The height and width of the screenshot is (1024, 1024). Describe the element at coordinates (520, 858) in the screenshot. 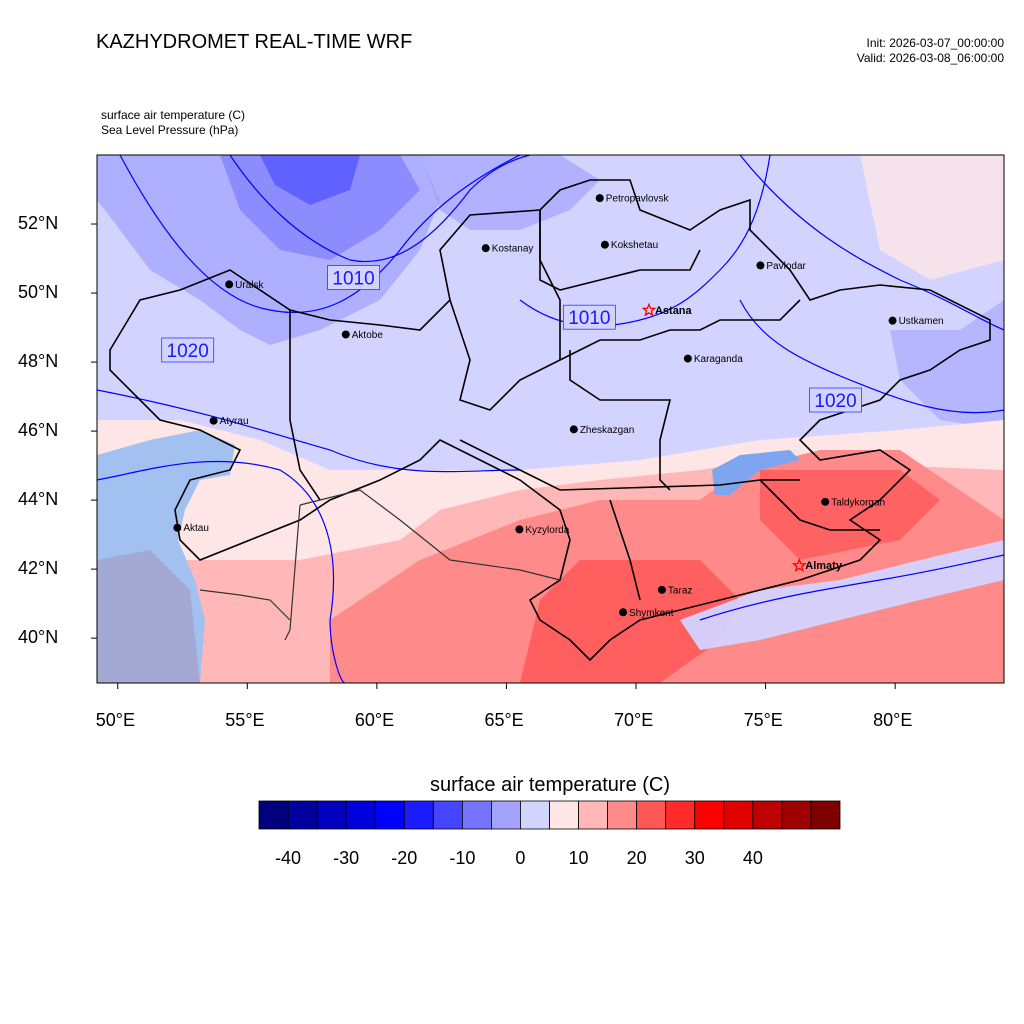

I see `colorbar-tick-label: 0` at that location.